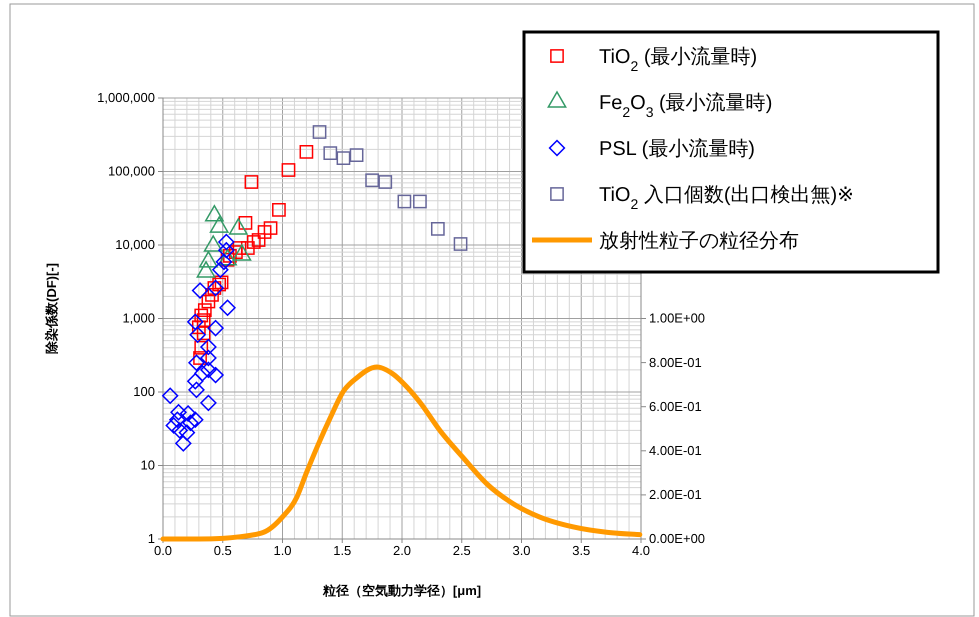  What do you see at coordinates (677, 149) in the screenshot?
I see `legend-label: PSL (最小流量時)` at bounding box center [677, 149].